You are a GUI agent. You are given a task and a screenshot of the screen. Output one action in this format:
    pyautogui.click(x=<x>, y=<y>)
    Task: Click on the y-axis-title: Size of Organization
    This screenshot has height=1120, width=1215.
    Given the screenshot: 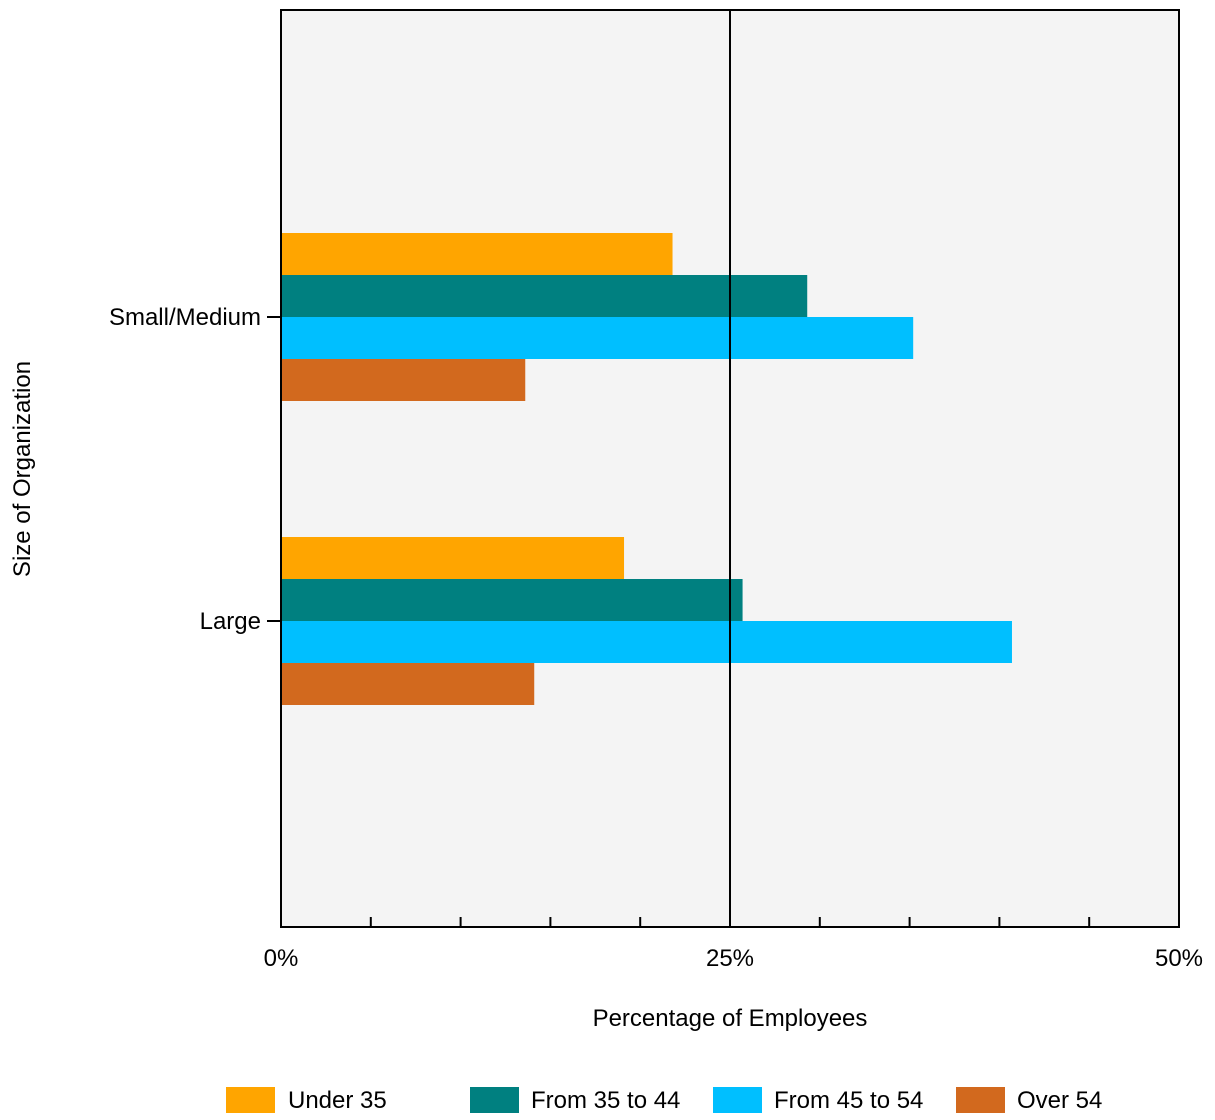 What is the action you would take?
    pyautogui.click(x=22, y=469)
    